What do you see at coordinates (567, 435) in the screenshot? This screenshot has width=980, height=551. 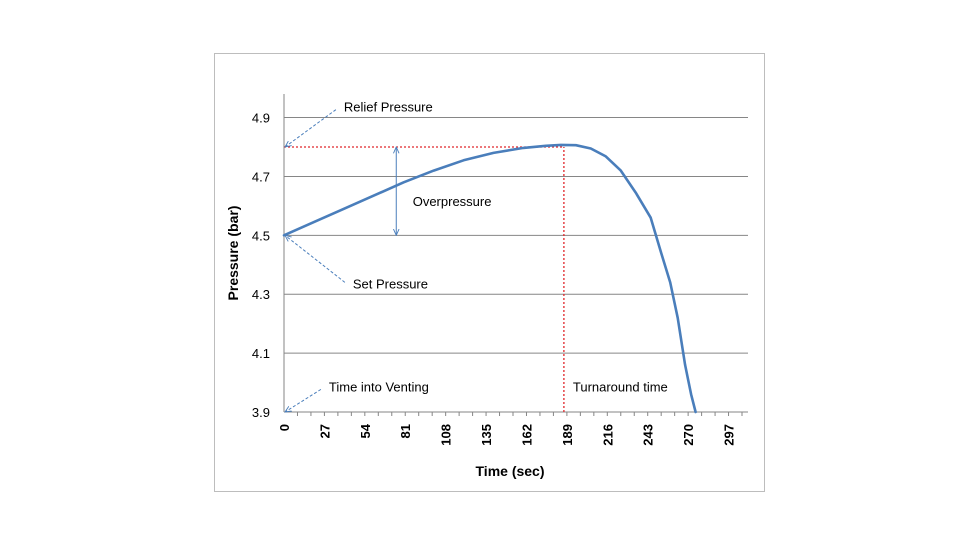 I see `x-tick-label: 189` at bounding box center [567, 435].